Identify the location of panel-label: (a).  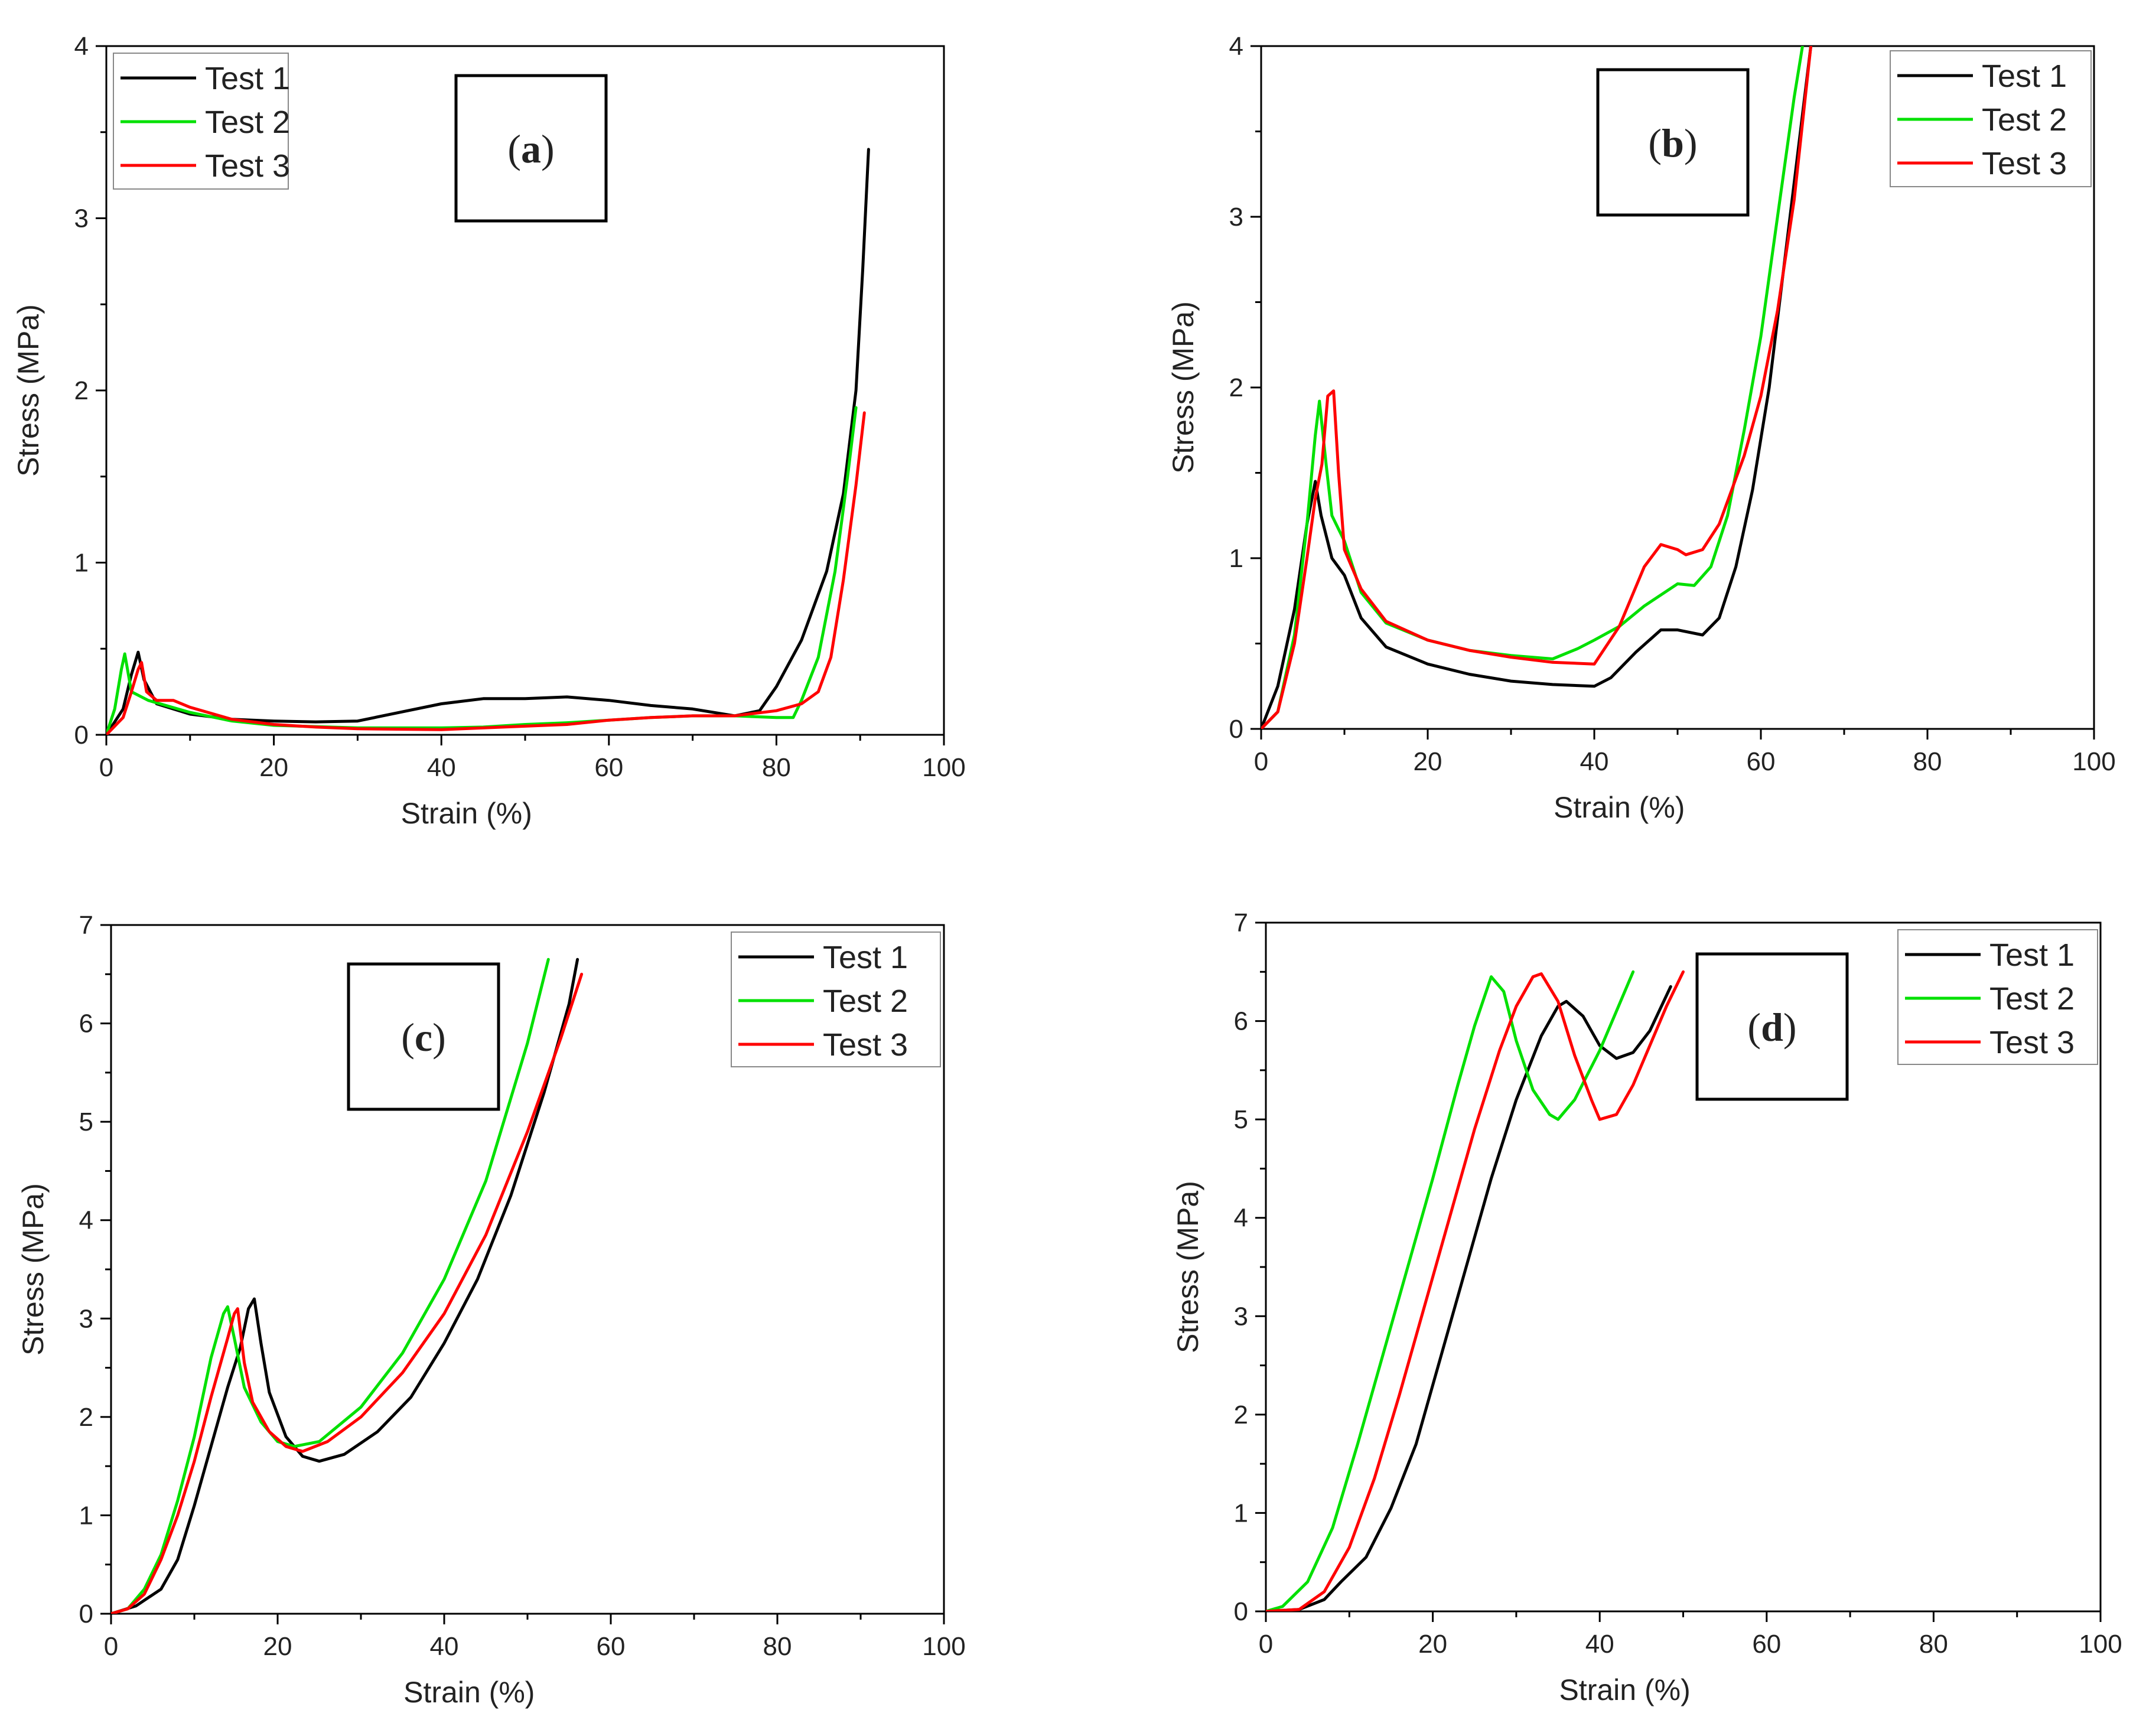
(530, 148).